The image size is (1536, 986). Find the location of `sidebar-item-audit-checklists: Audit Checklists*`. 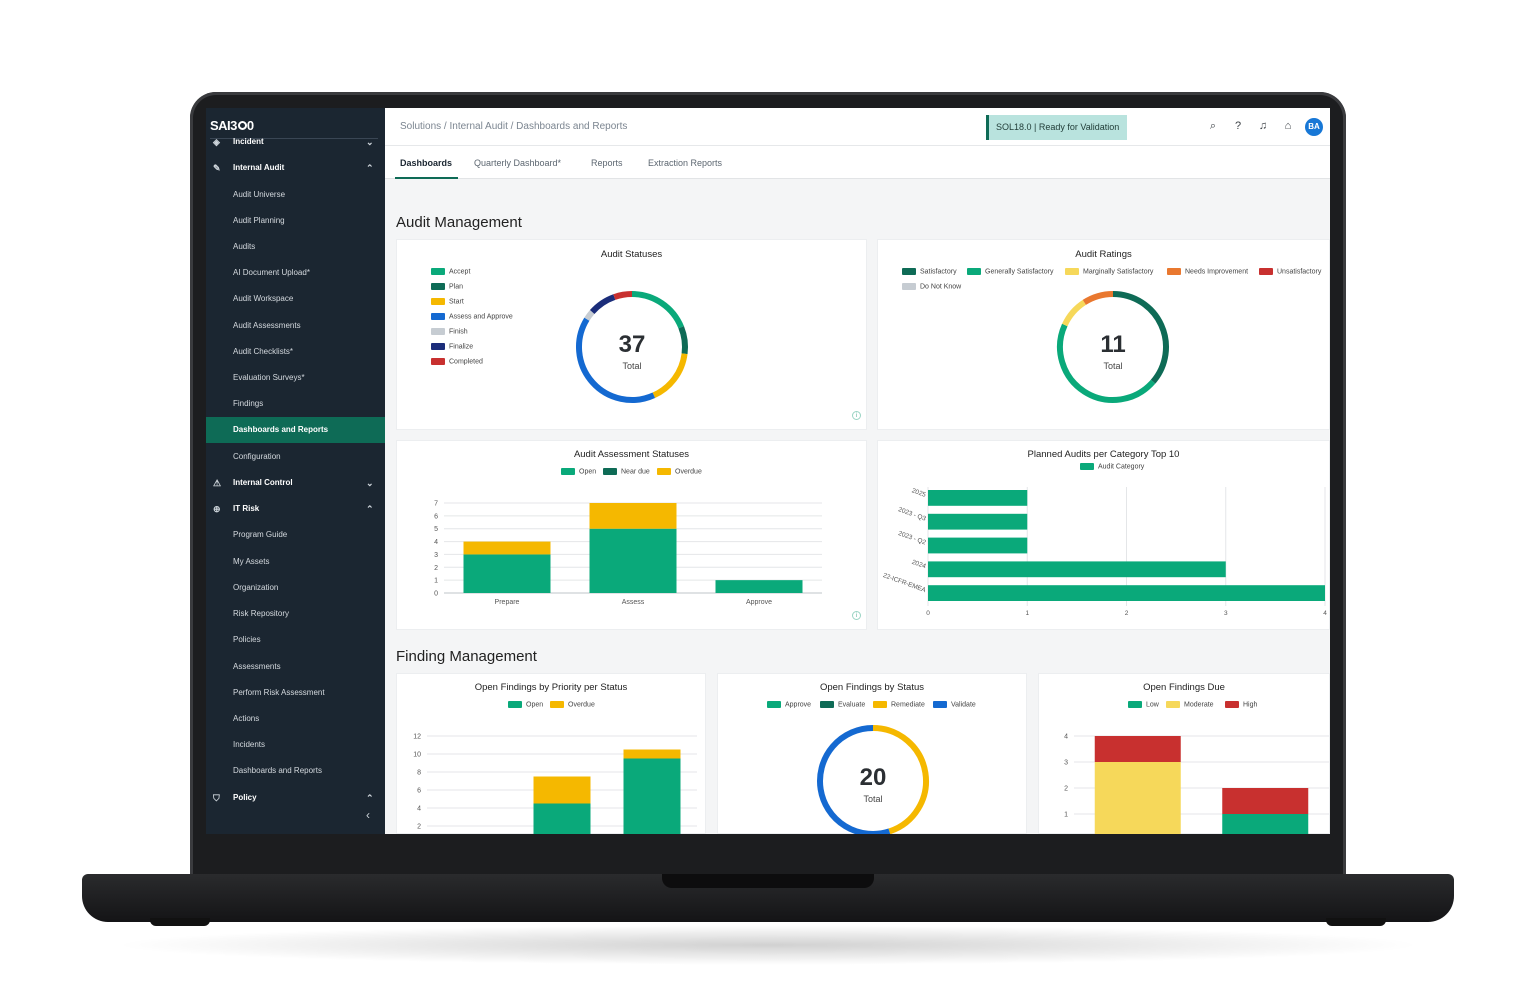

sidebar-item-audit-checklists: Audit Checklists* is located at coordinates (263, 351).